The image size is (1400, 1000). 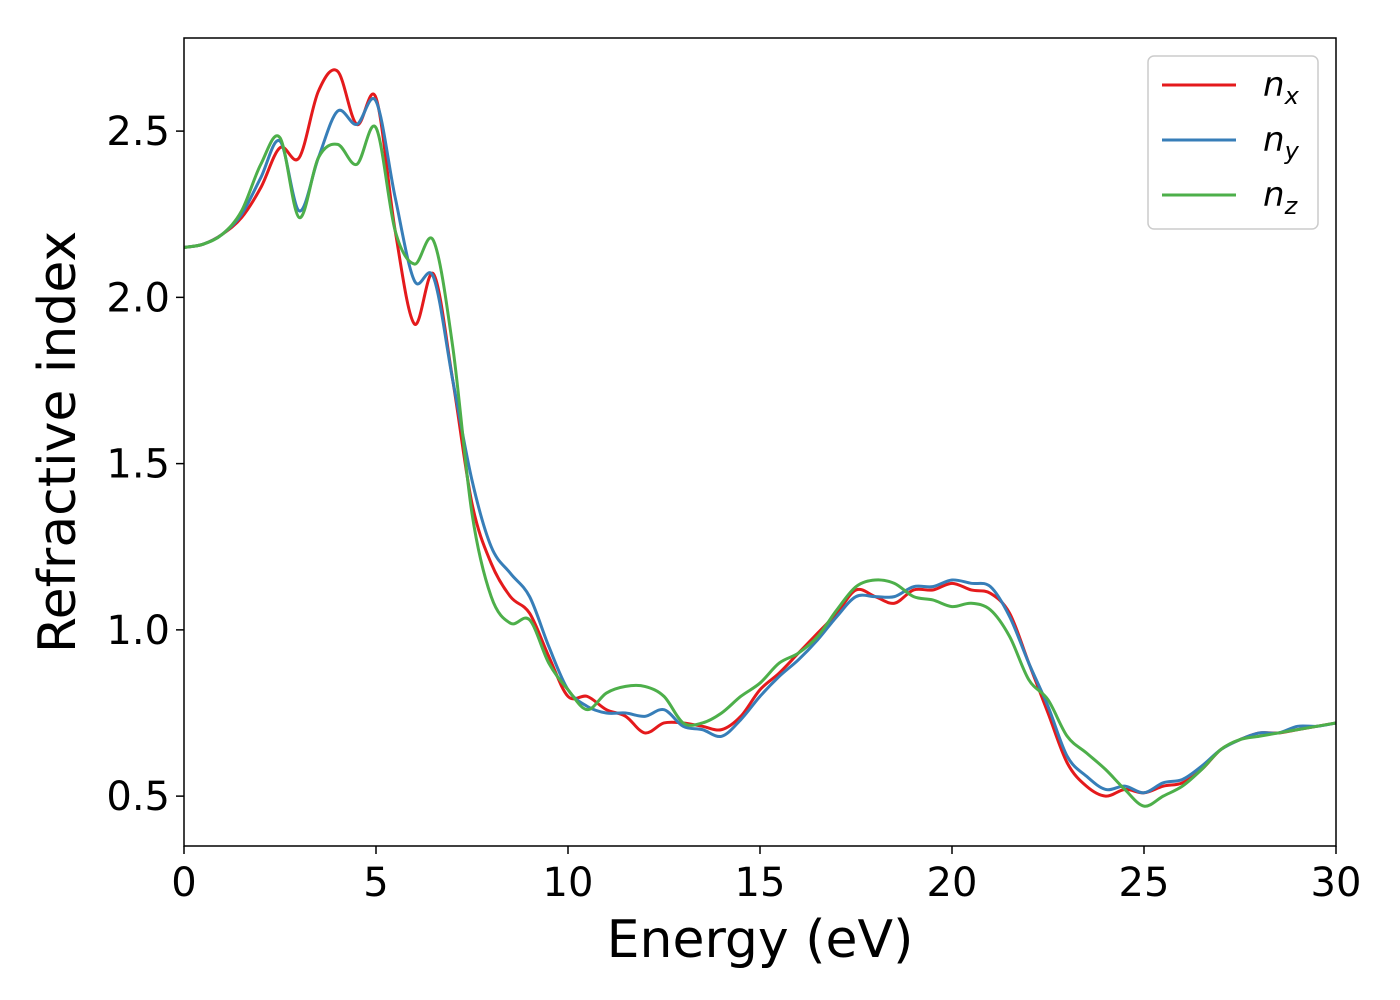 What do you see at coordinates (952, 883) in the screenshot?
I see `x-tick-label: 20` at bounding box center [952, 883].